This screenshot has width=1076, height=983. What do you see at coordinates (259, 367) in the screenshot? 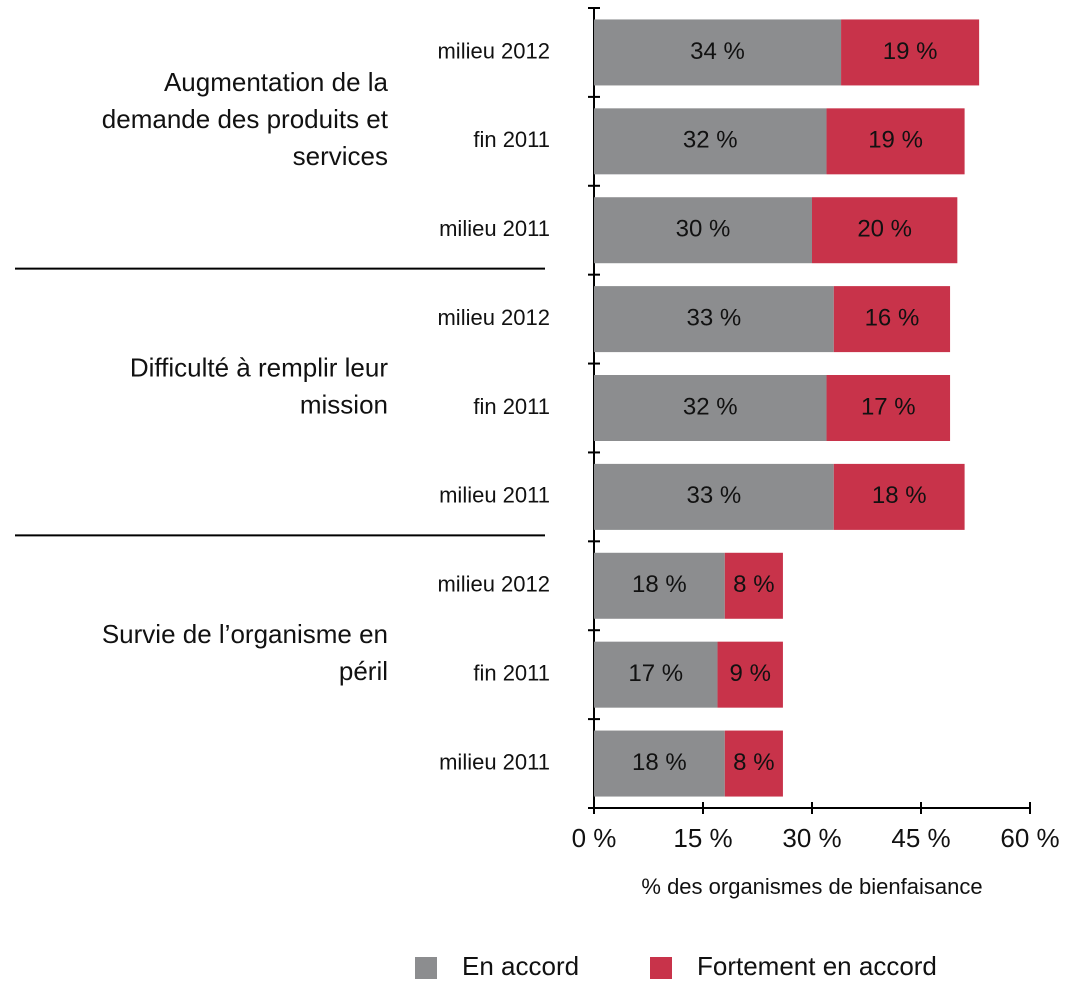
I see `group-label: Difficulté à remplir leur` at bounding box center [259, 367].